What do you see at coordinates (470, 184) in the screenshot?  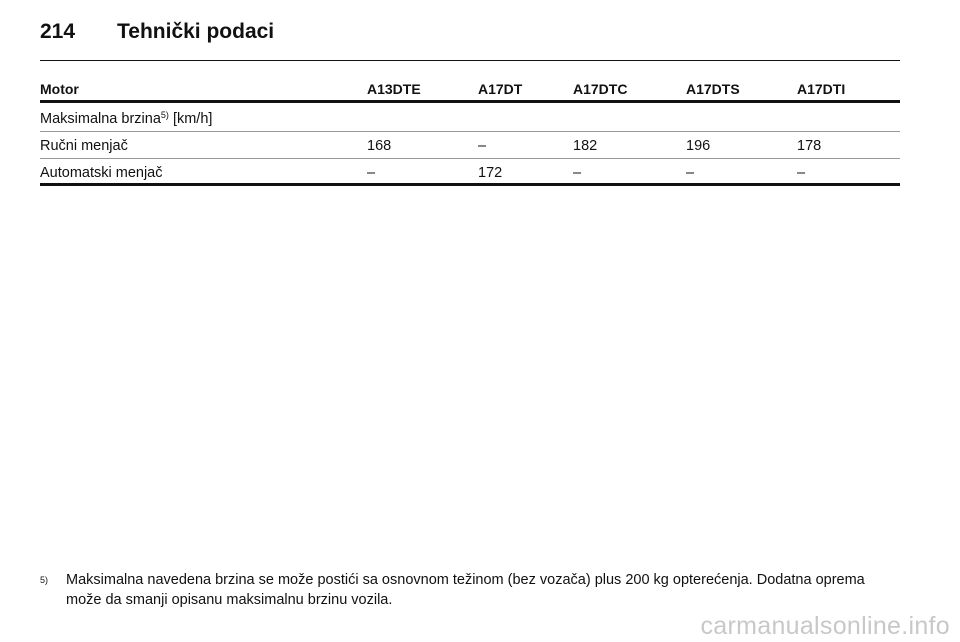 I see `table-foot-rule` at bounding box center [470, 184].